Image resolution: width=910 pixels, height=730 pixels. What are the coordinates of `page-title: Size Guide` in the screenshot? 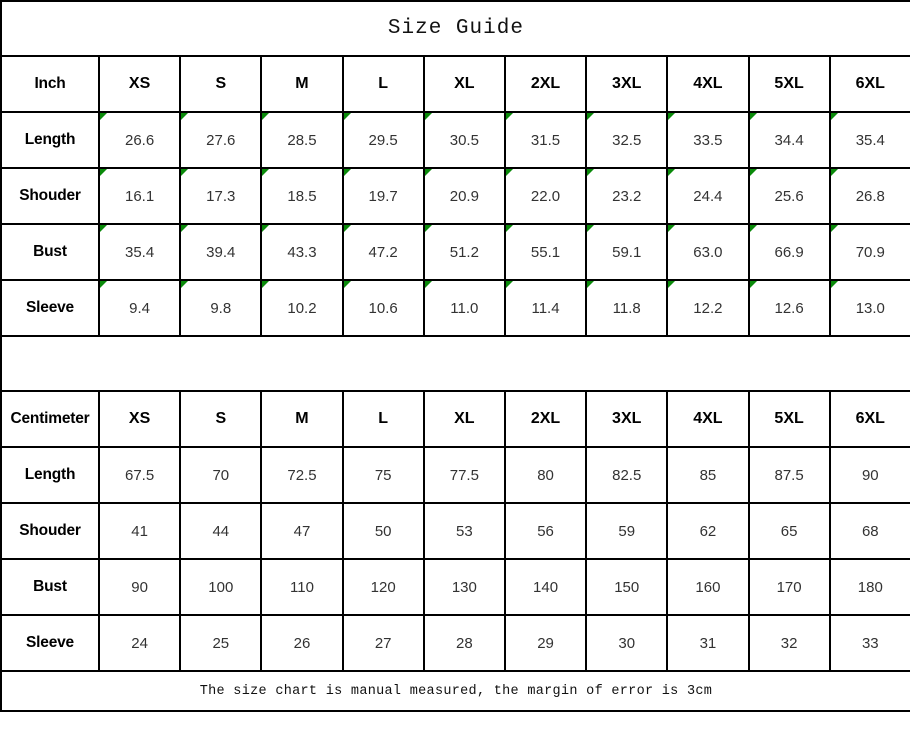 It's located at (455, 28).